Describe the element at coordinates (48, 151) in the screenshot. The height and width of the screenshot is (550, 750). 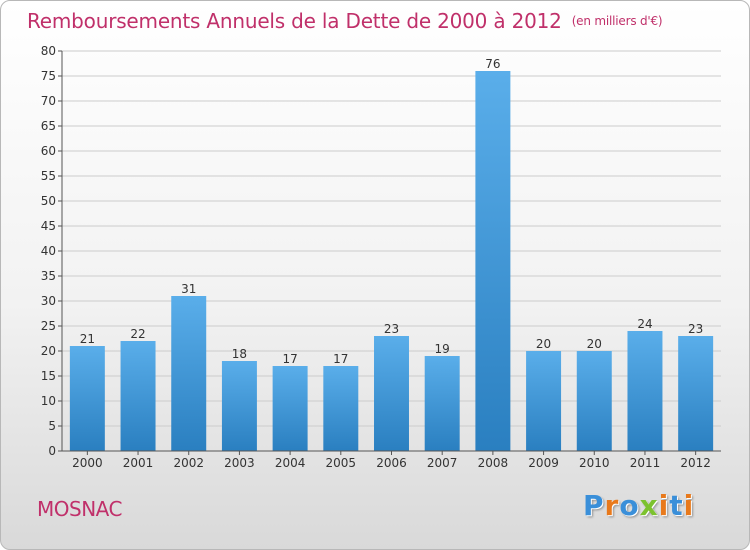
I see `y-tick-label: 60` at that location.